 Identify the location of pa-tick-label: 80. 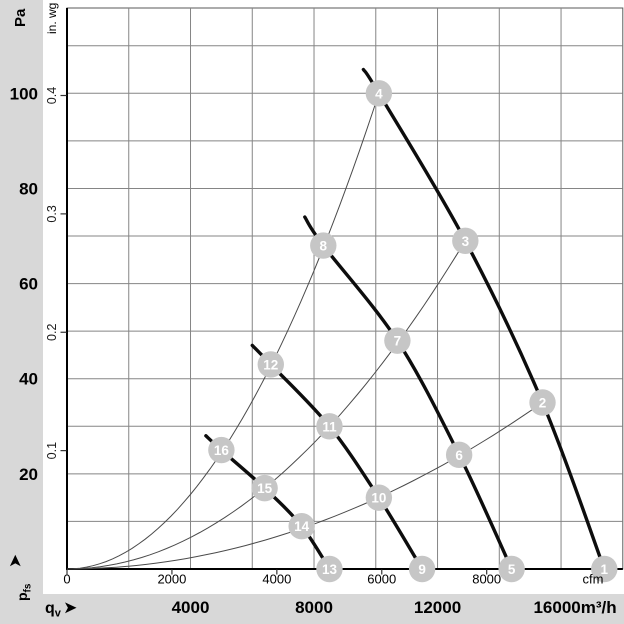
(28, 188).